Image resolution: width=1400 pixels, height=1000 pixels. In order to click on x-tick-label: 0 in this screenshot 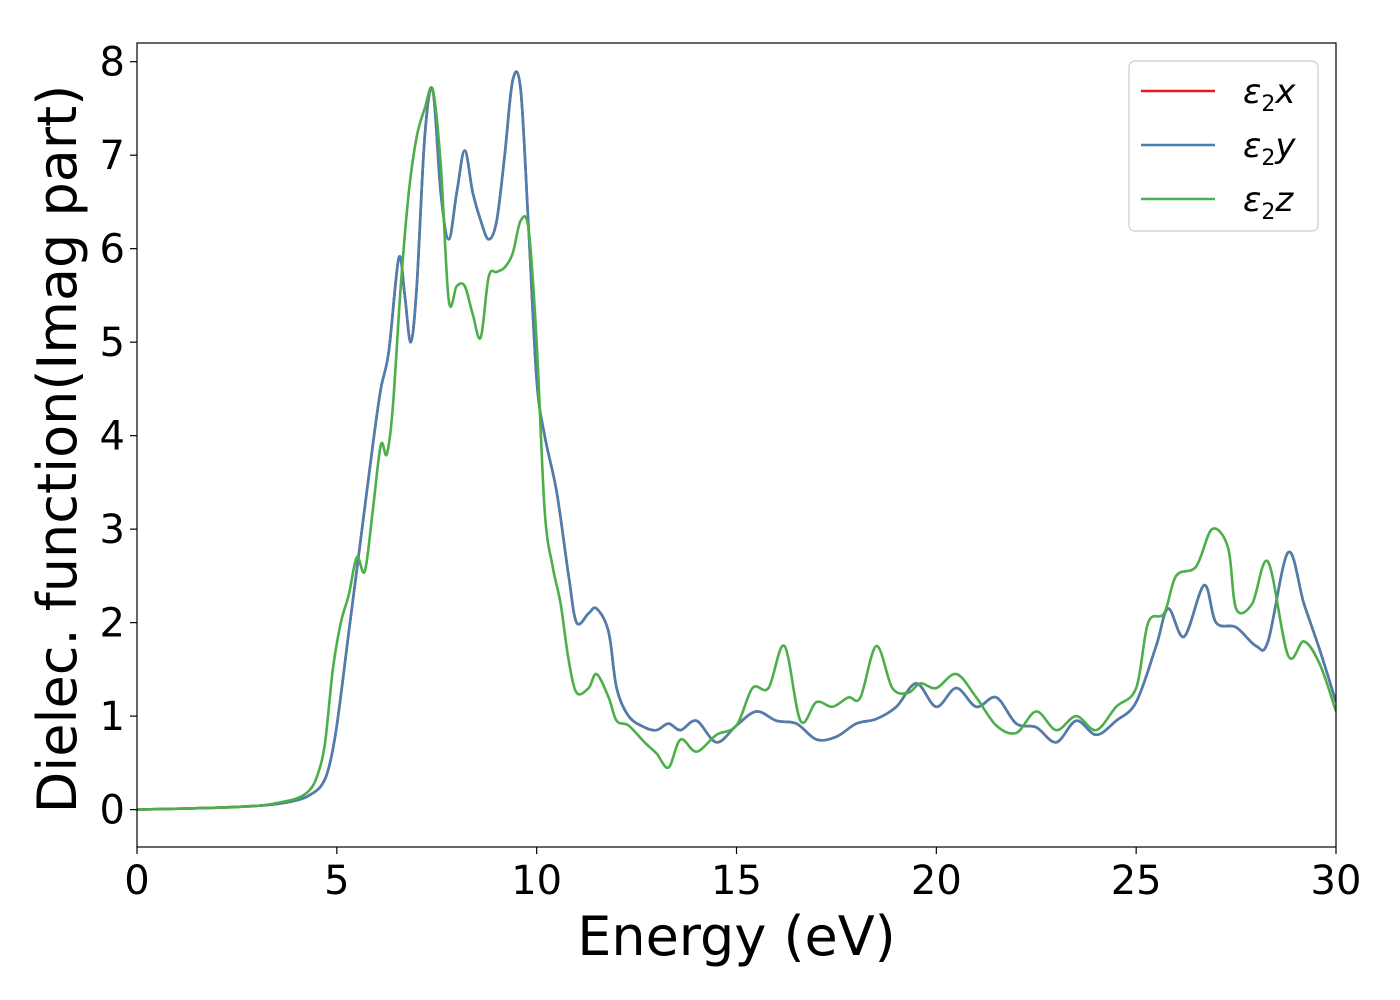, I will do `click(136, 881)`.